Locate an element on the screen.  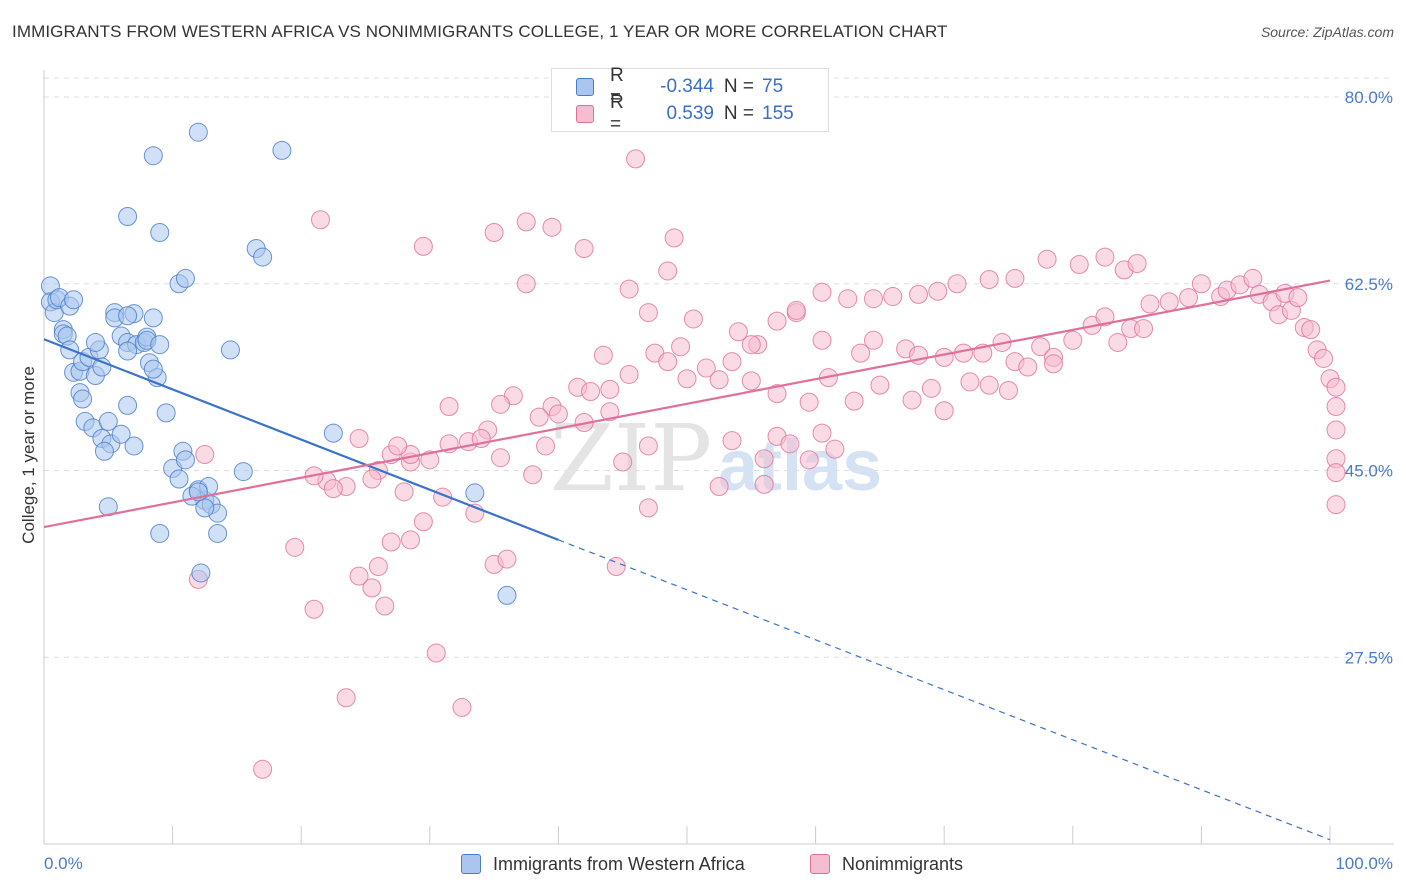
bottom-legend-label: Immigrants from Western Africa is located at coordinates (619, 863).